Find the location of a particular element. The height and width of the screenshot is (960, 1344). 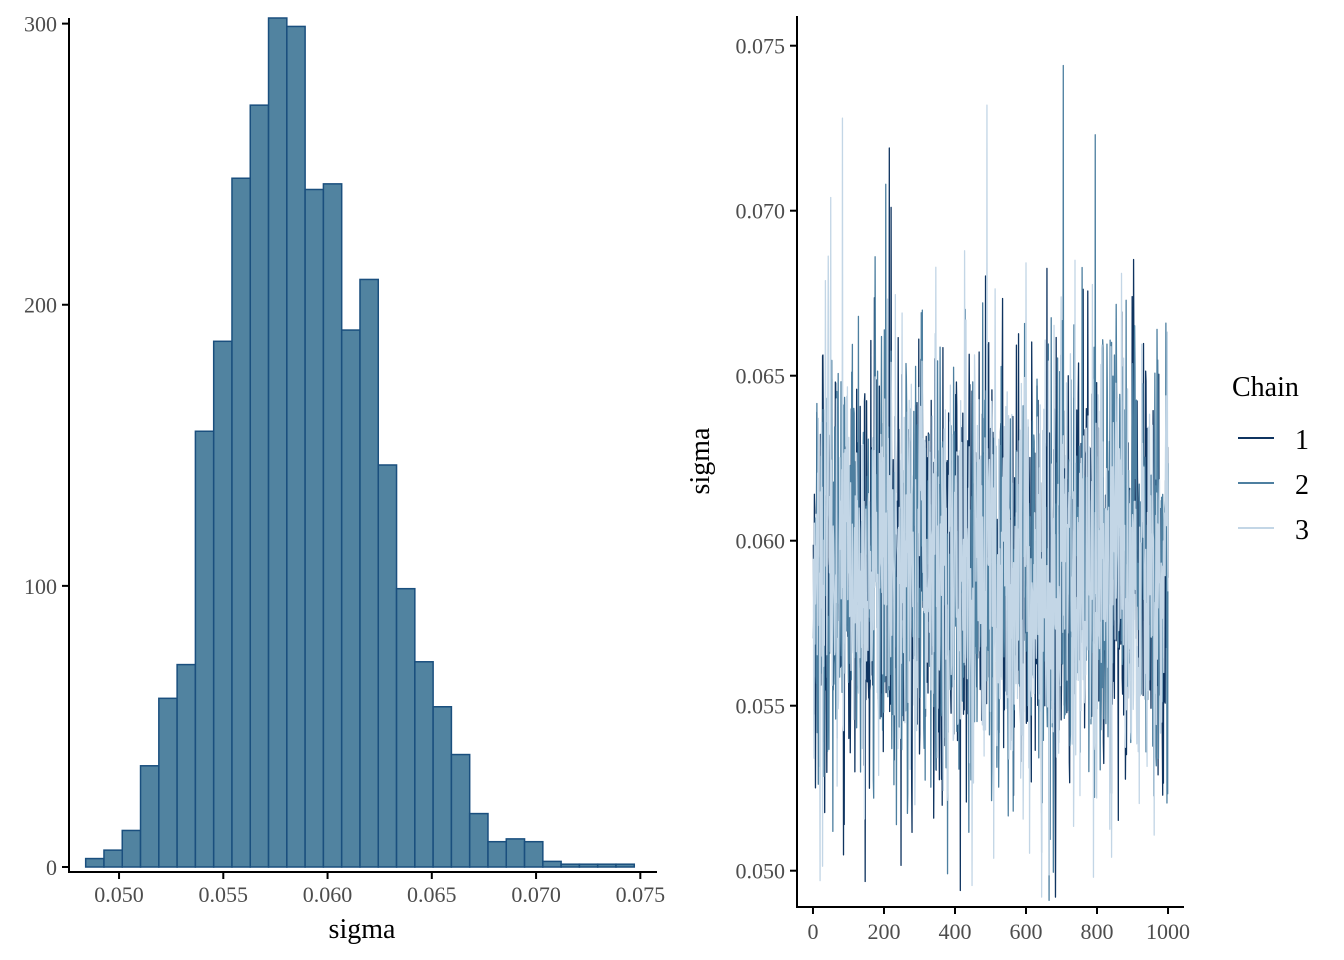

trace-y-ticks: 0.050 0.055 0.060 0.065 0.070 0.075 is located at coordinates (766, 459).